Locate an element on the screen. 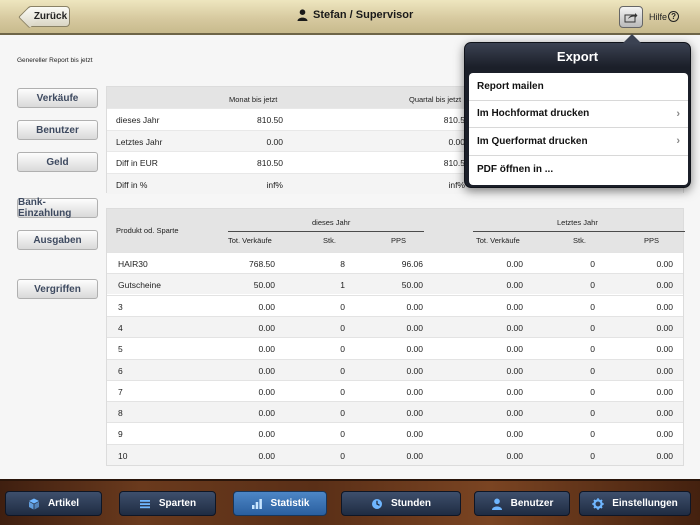 The image size is (700, 525). users-button: Benutzer is located at coordinates (57, 130).